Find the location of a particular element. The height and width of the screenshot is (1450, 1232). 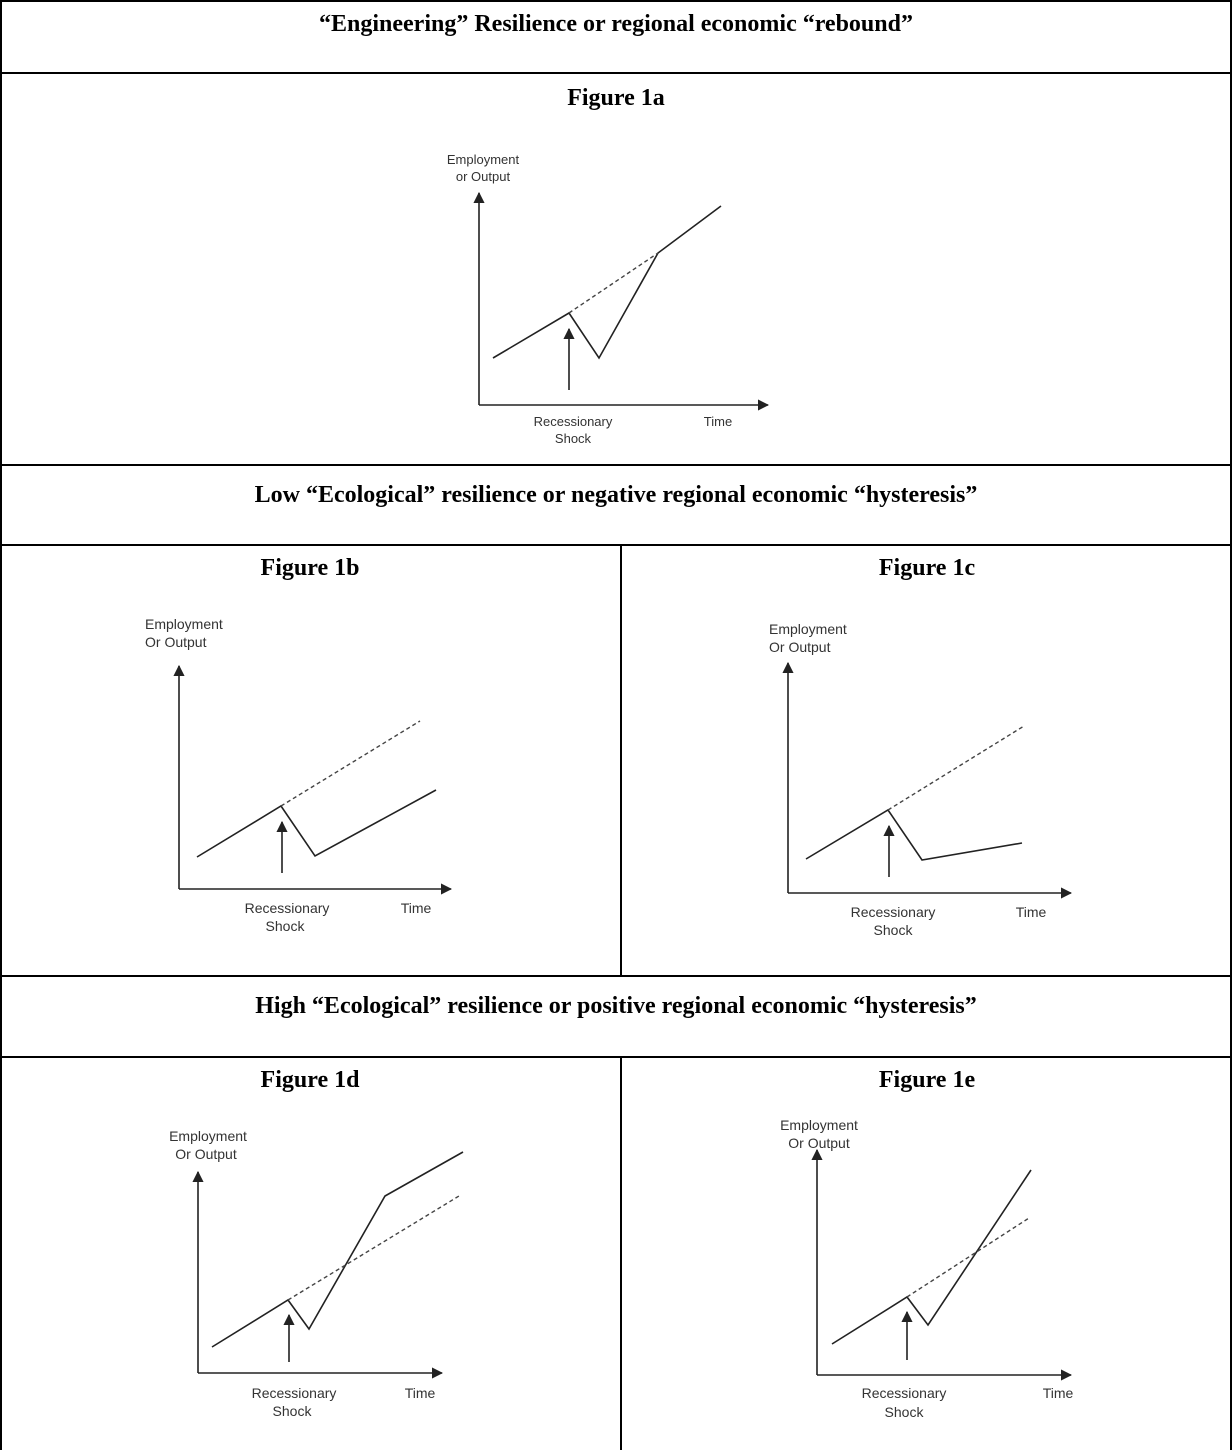

y-axis-label: or Output is located at coordinates (483, 176).